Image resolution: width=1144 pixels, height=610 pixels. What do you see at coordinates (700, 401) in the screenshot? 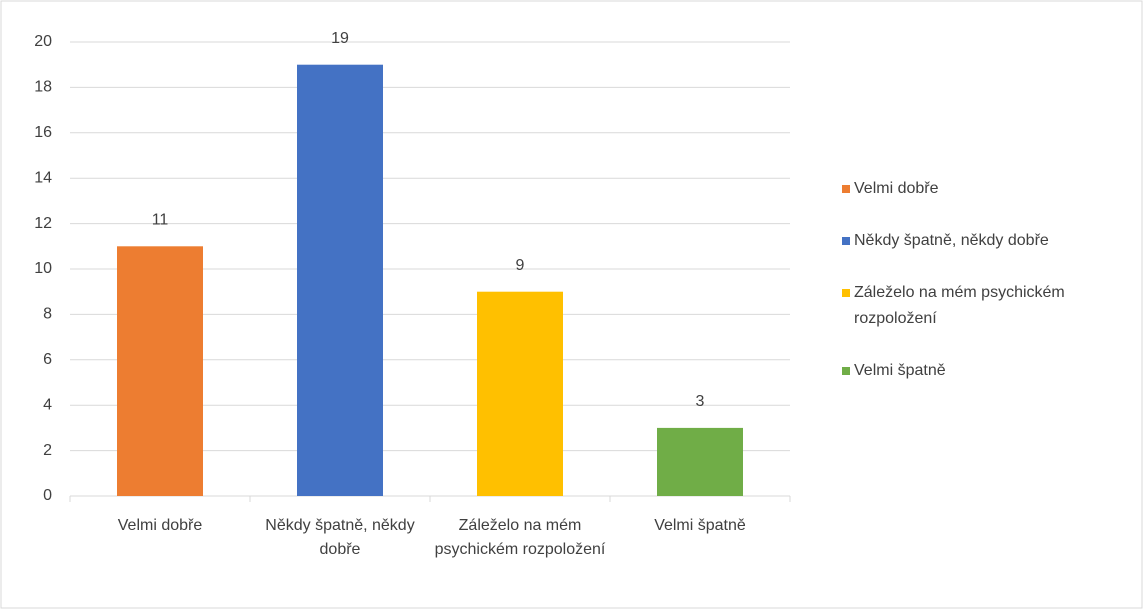
I see `data-label: 3` at bounding box center [700, 401].